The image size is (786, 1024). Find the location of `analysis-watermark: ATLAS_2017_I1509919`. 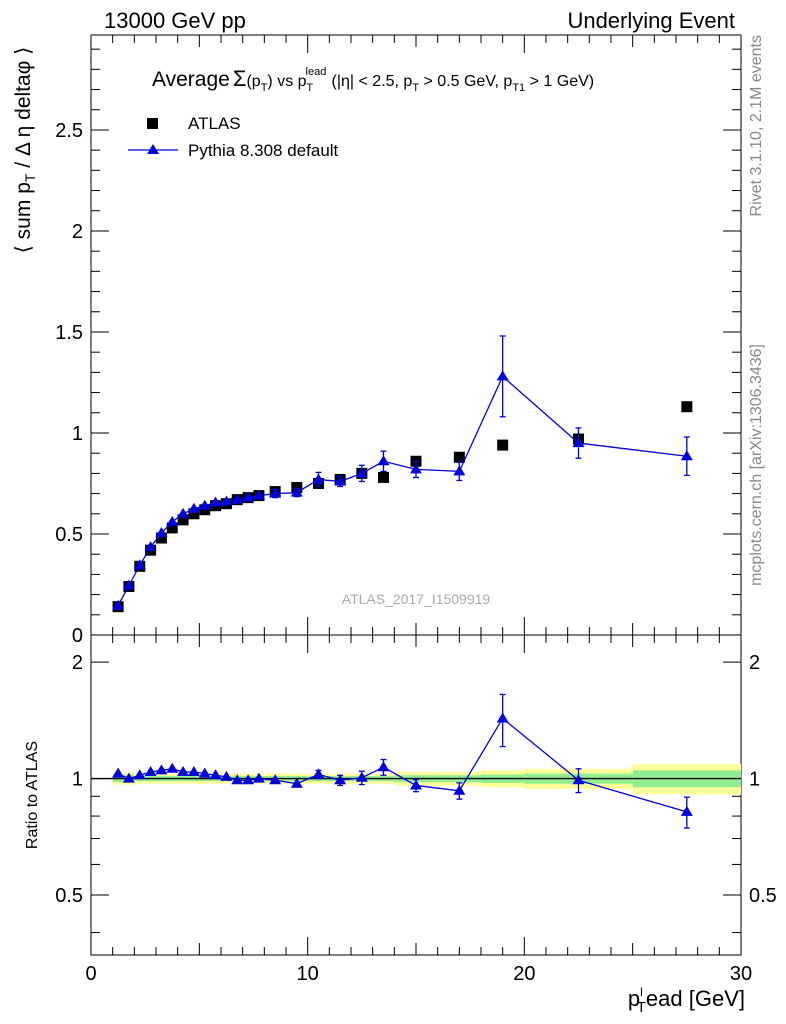

analysis-watermark: ATLAS_2017_I1509919 is located at coordinates (416, 599).